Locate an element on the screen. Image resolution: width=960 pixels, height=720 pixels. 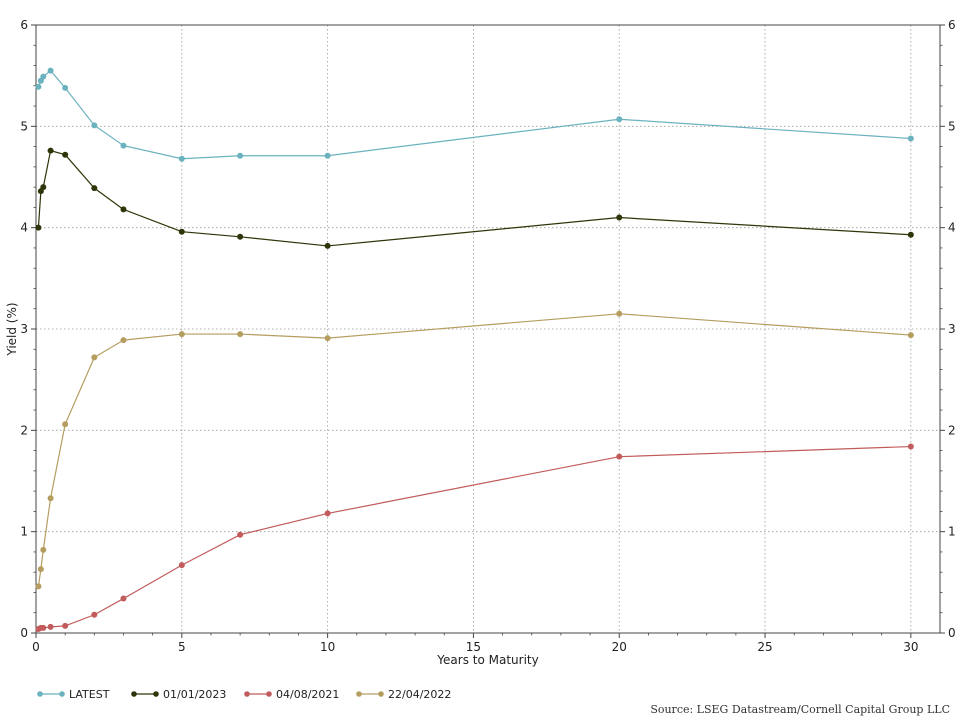
y-tick-label-left: 2 is located at coordinates (24, 430).